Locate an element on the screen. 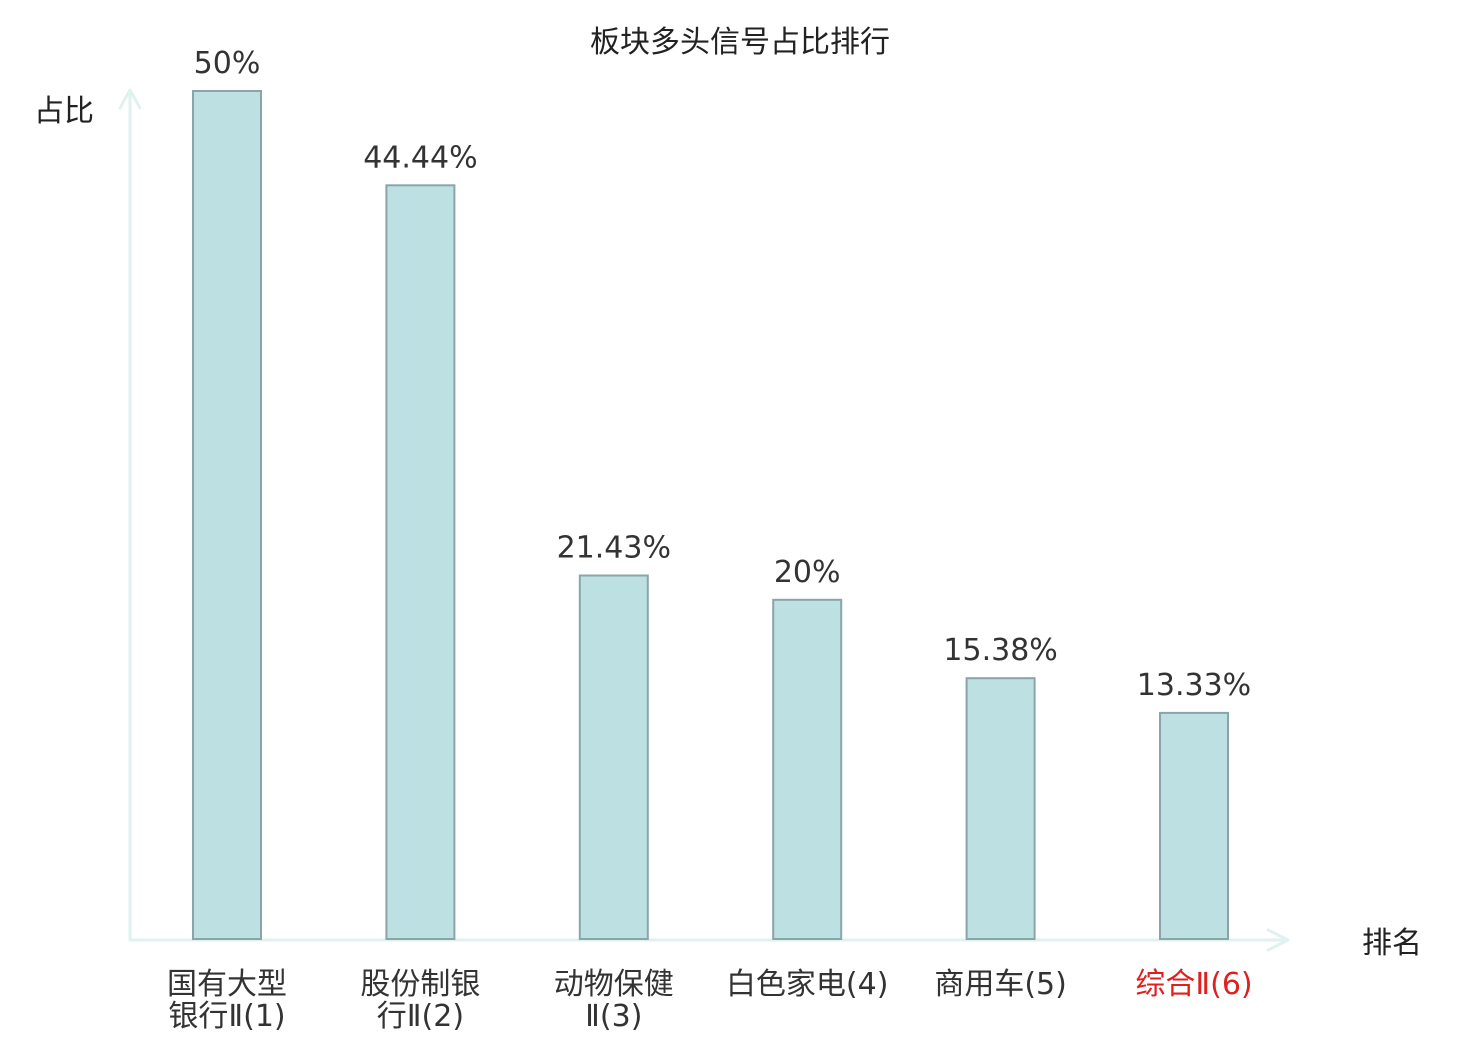  chart-title: 板块多头信号占比排行 is located at coordinates (740, 42).